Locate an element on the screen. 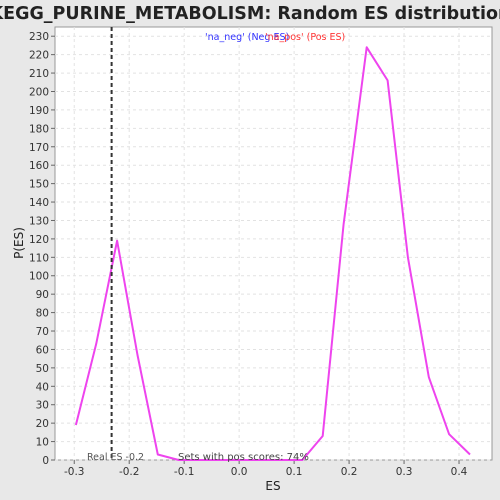  legend-entry: 'na_neg' (Neg ES) is located at coordinates (247, 37).